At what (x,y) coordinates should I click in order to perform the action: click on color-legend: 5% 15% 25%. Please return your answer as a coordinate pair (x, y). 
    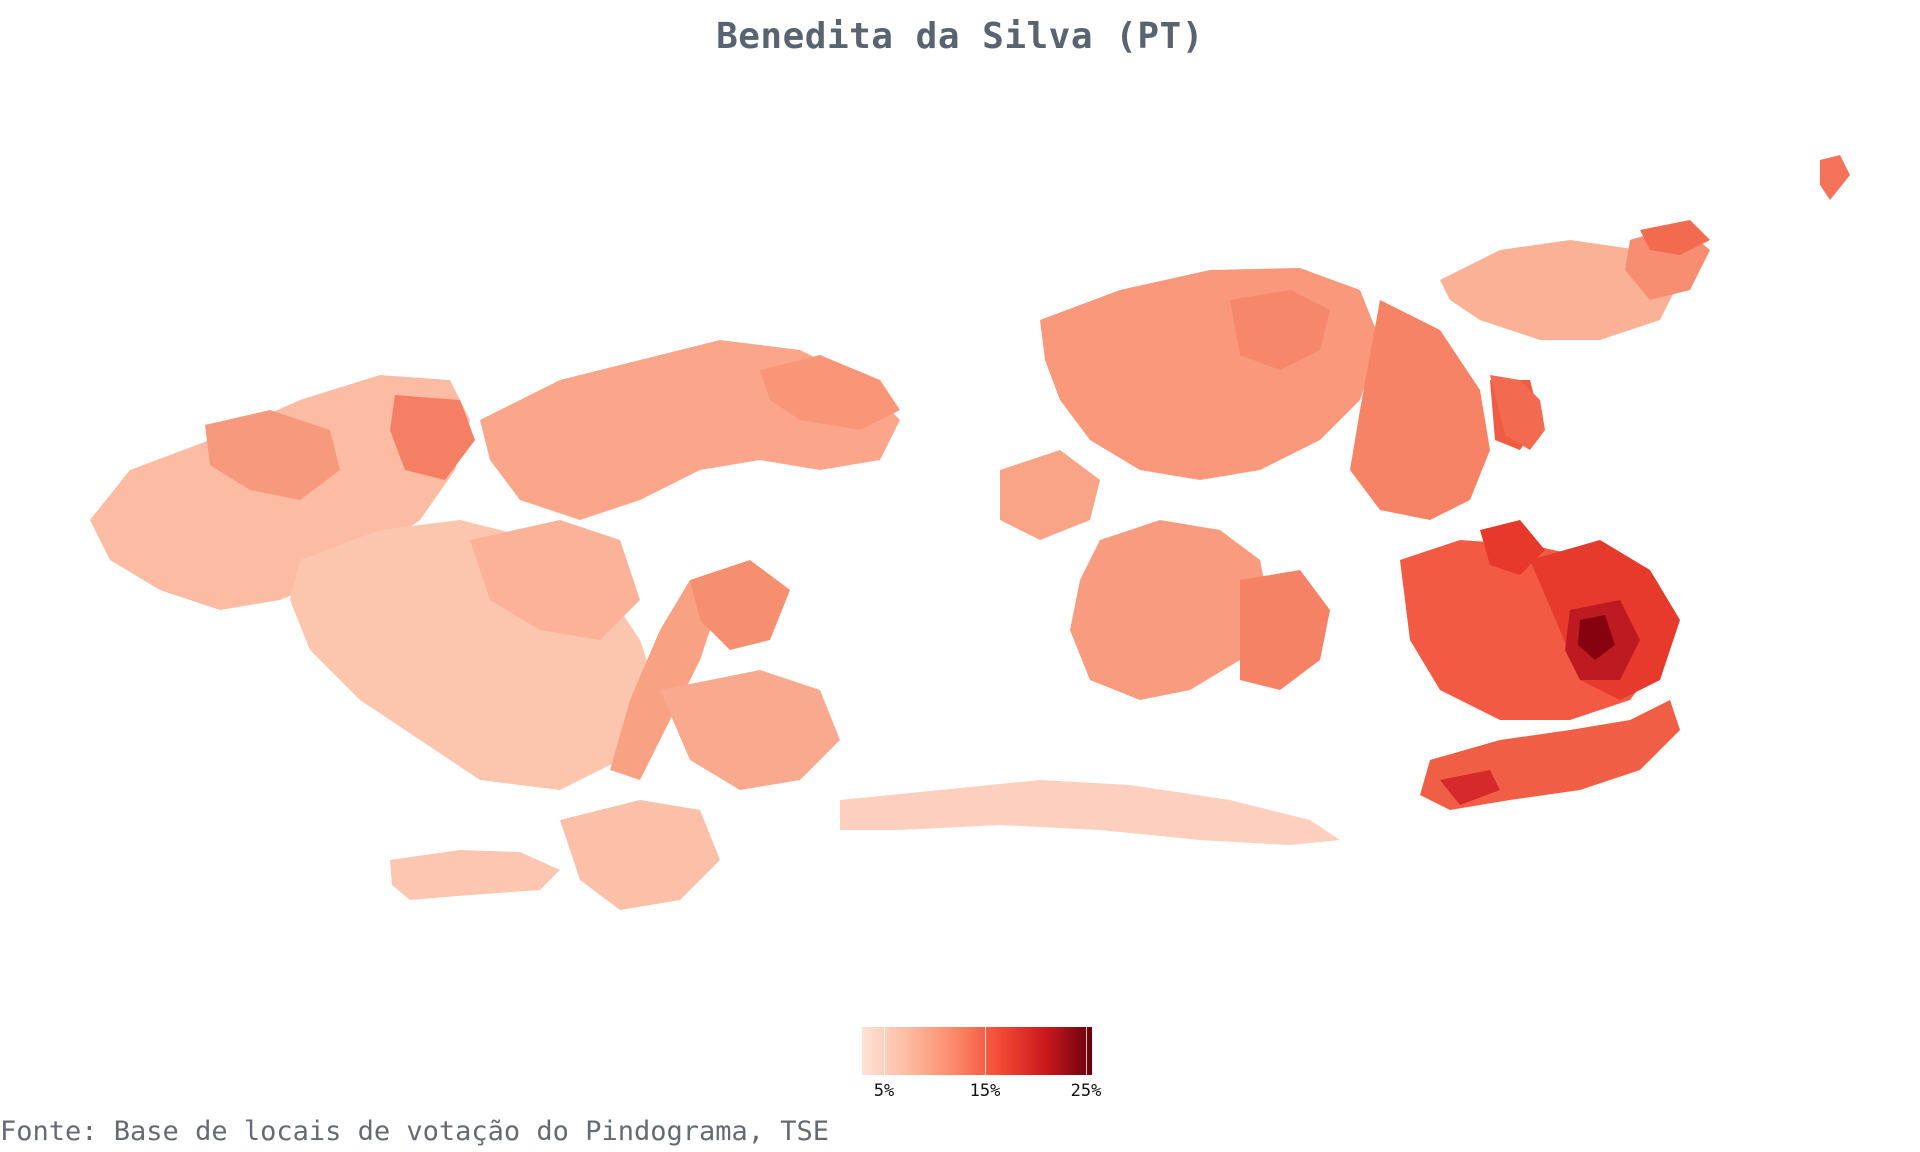
    Looking at the image, I should click on (981, 1064).